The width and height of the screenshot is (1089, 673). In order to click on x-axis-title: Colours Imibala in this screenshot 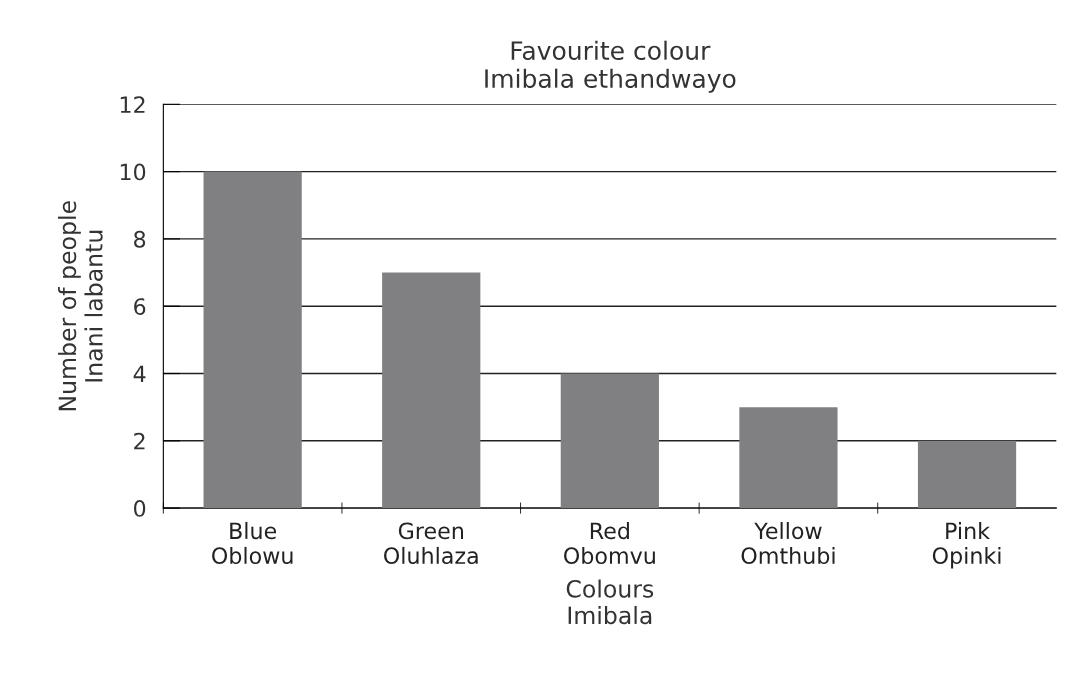, I will do `click(610, 602)`.